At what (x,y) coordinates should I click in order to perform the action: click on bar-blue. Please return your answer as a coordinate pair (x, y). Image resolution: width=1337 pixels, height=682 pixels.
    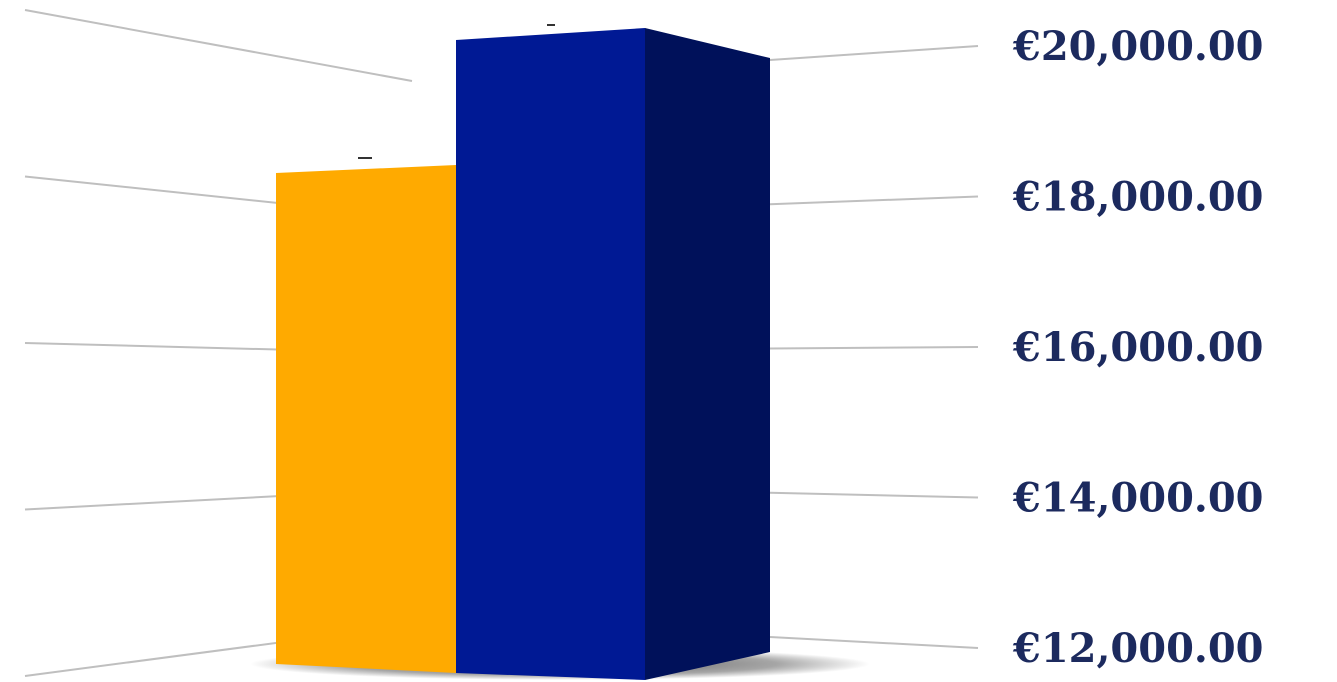
    Looking at the image, I should click on (550, 354).